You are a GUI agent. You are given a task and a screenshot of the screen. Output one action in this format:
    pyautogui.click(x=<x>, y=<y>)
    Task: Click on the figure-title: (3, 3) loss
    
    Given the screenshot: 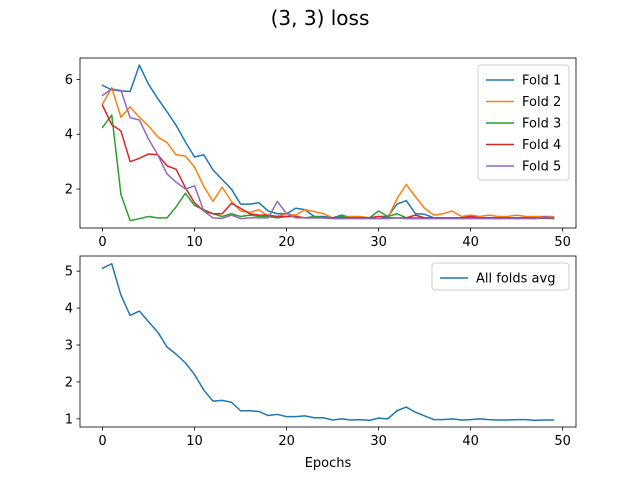 What is the action you would take?
    pyautogui.click(x=320, y=18)
    